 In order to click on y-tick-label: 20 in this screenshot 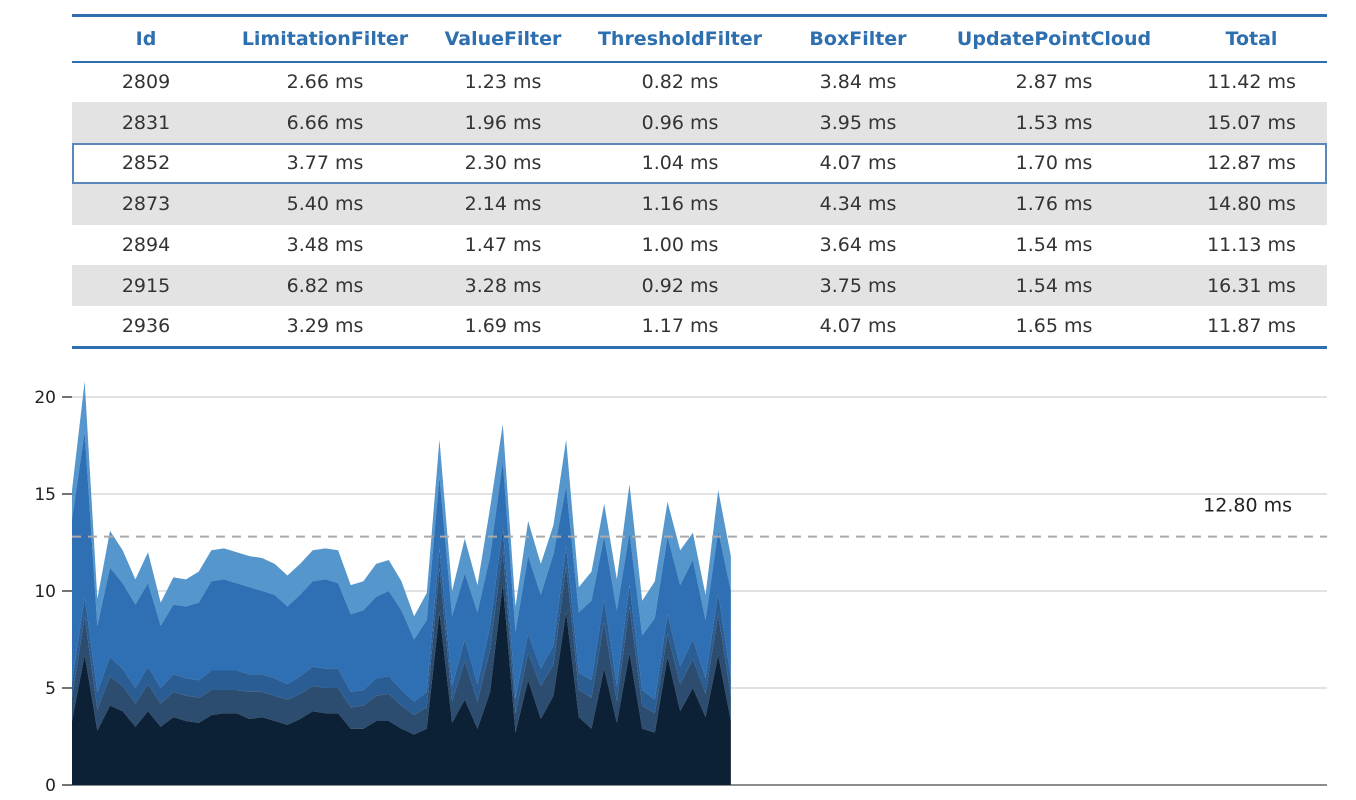, I will do `click(45, 398)`.